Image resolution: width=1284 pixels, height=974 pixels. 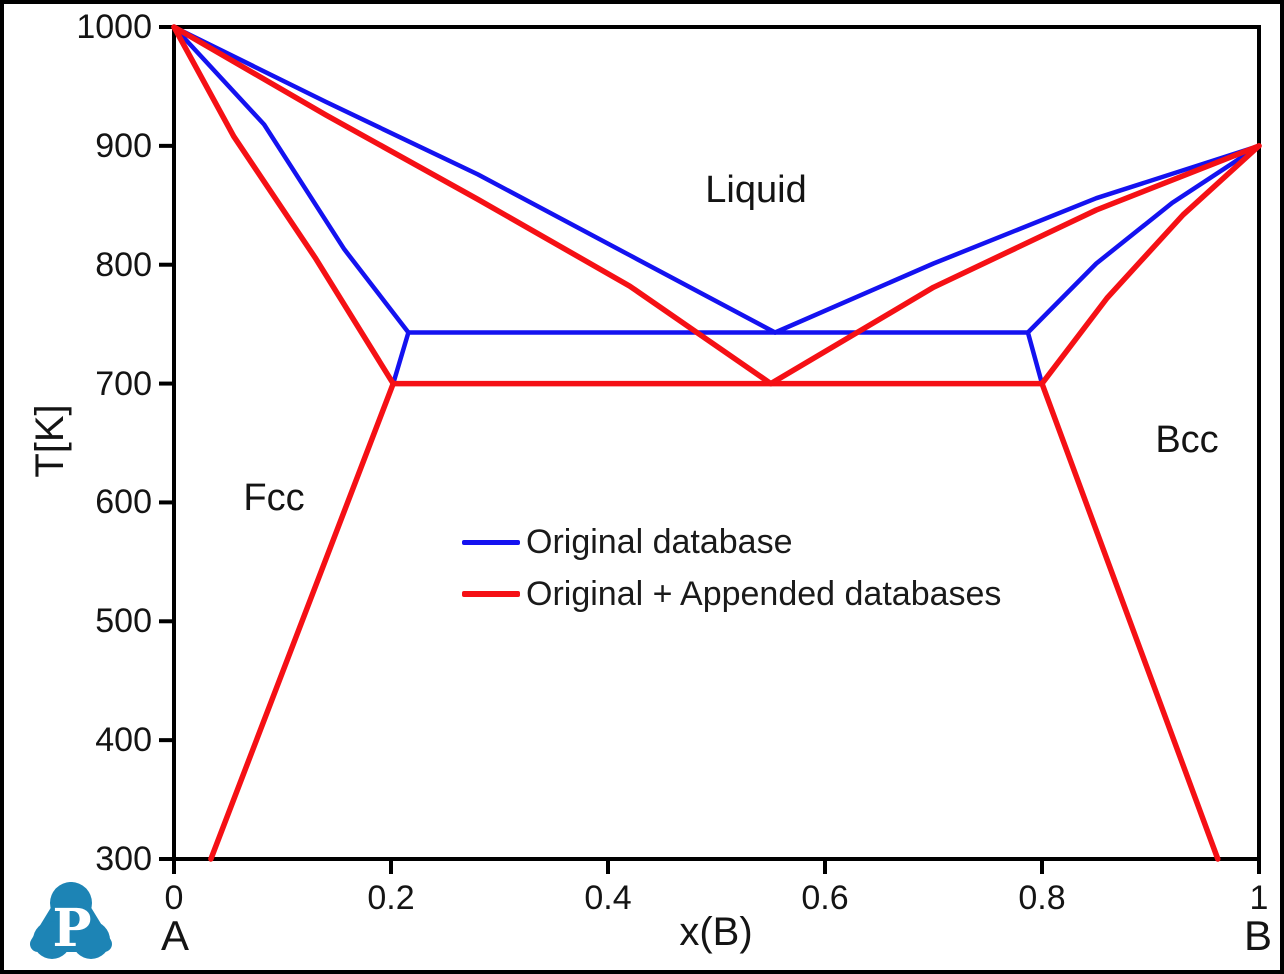 What do you see at coordinates (174, 935) in the screenshot?
I see `component-a-label: A` at bounding box center [174, 935].